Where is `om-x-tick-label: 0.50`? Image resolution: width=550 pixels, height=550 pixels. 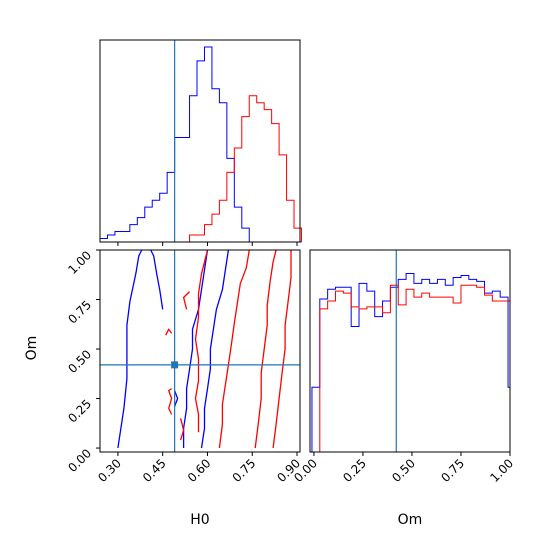
om-x-tick-label: 0.50 is located at coordinates (403, 470).